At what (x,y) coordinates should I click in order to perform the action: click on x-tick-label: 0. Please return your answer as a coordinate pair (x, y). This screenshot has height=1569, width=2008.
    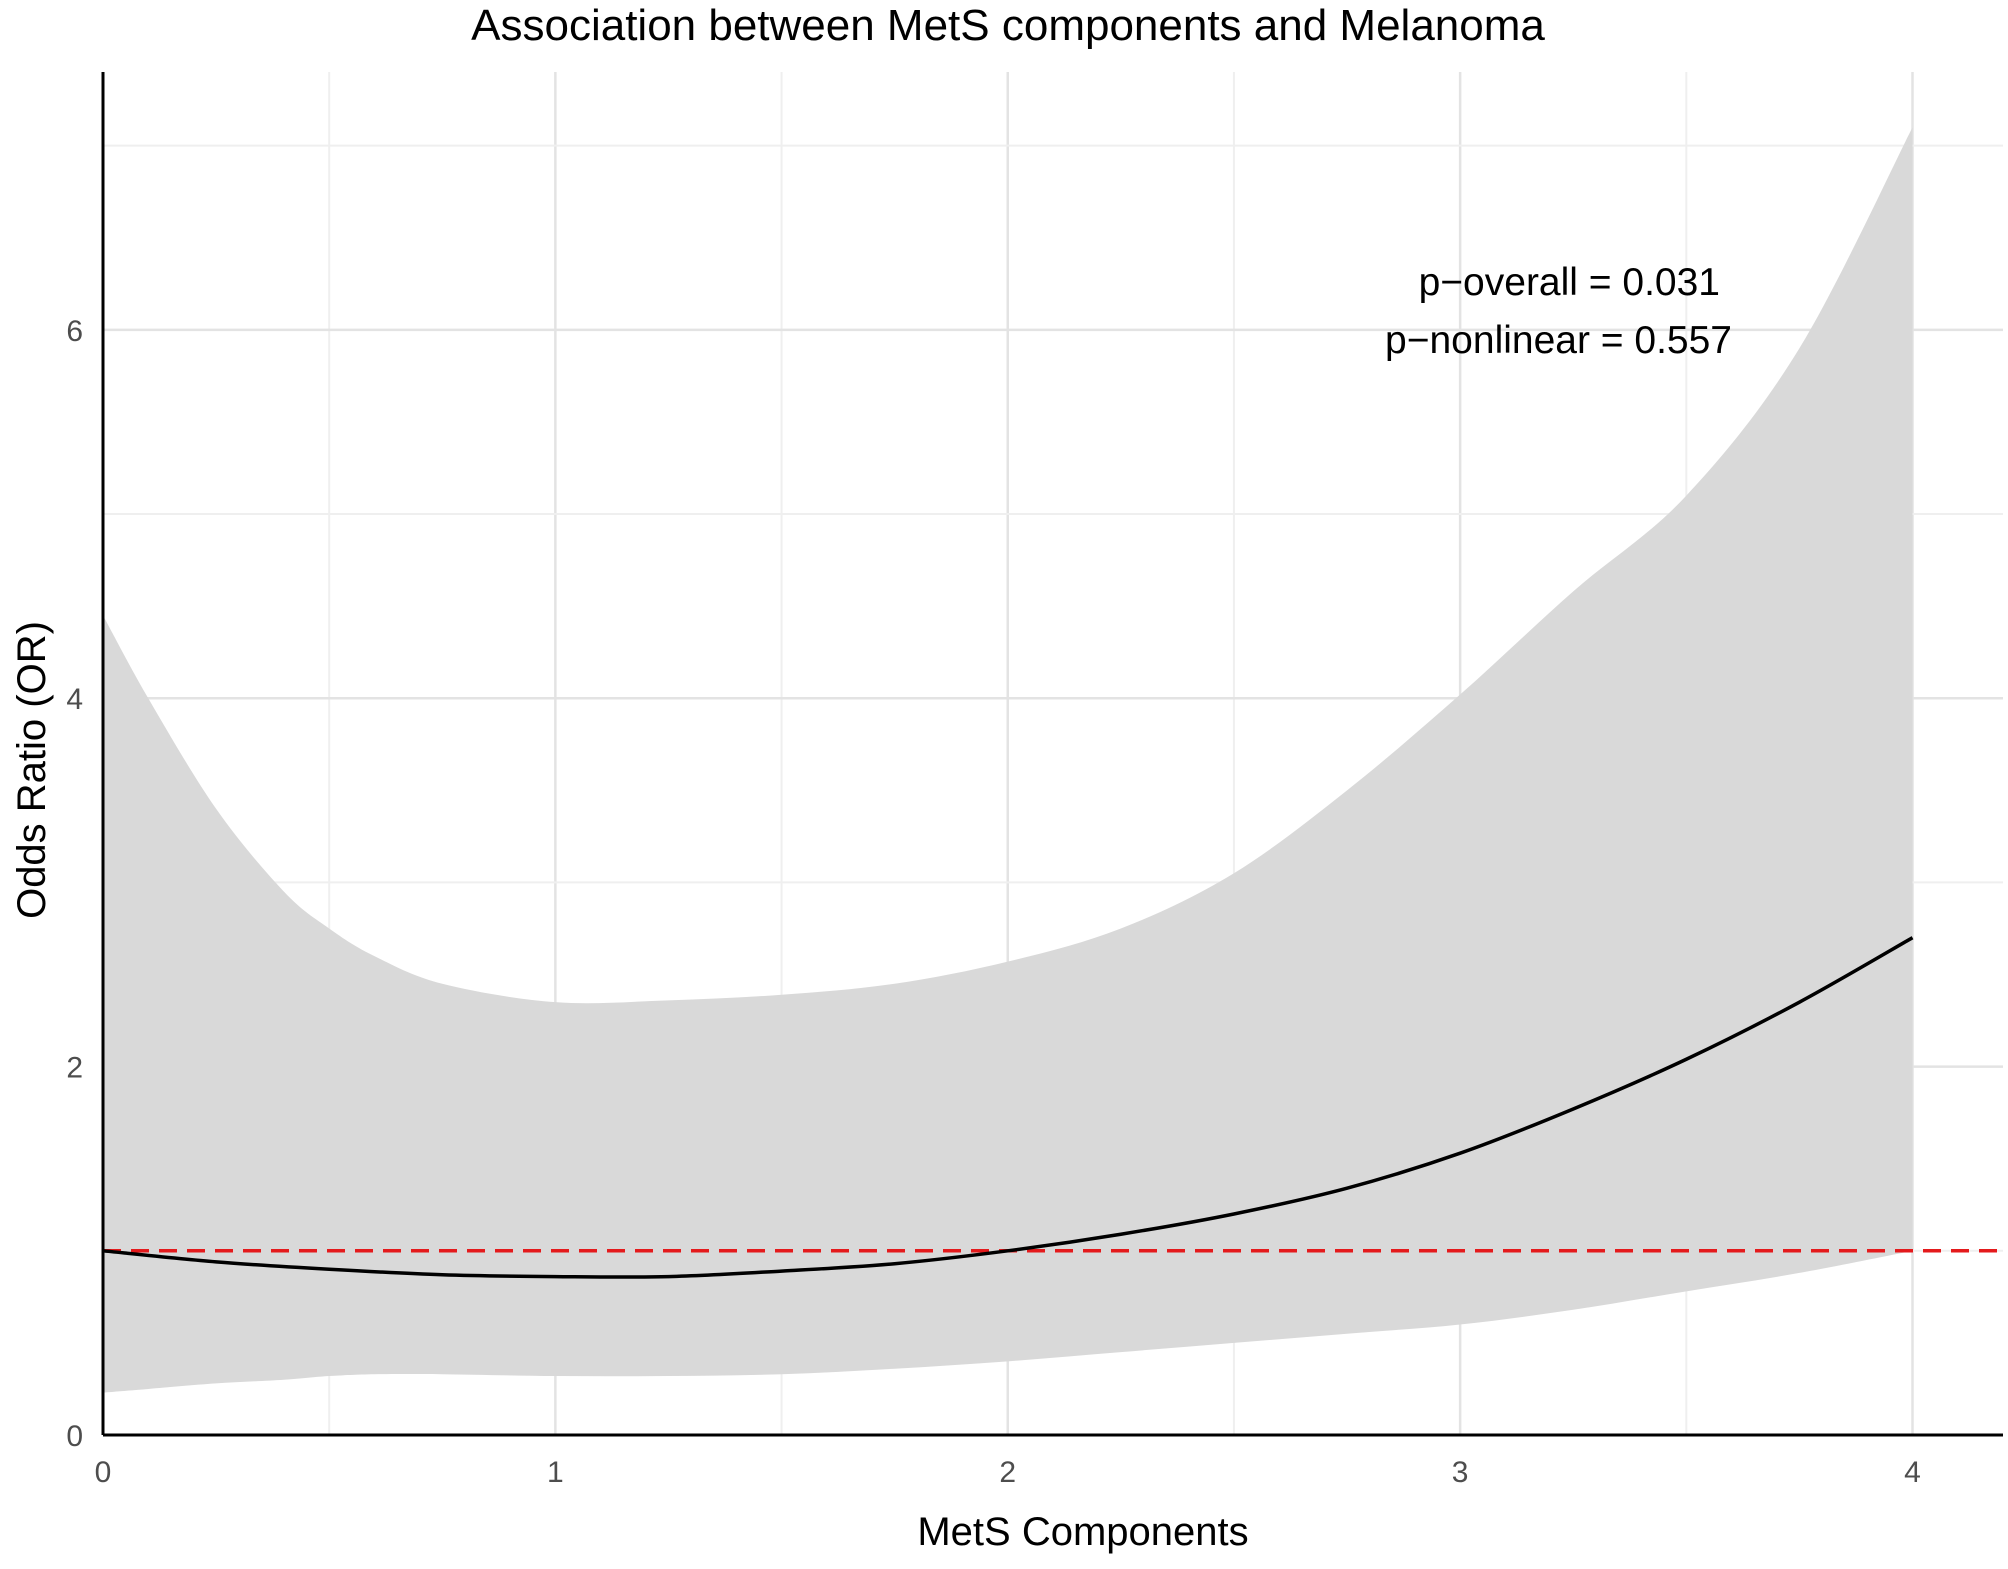
    Looking at the image, I should click on (103, 1472).